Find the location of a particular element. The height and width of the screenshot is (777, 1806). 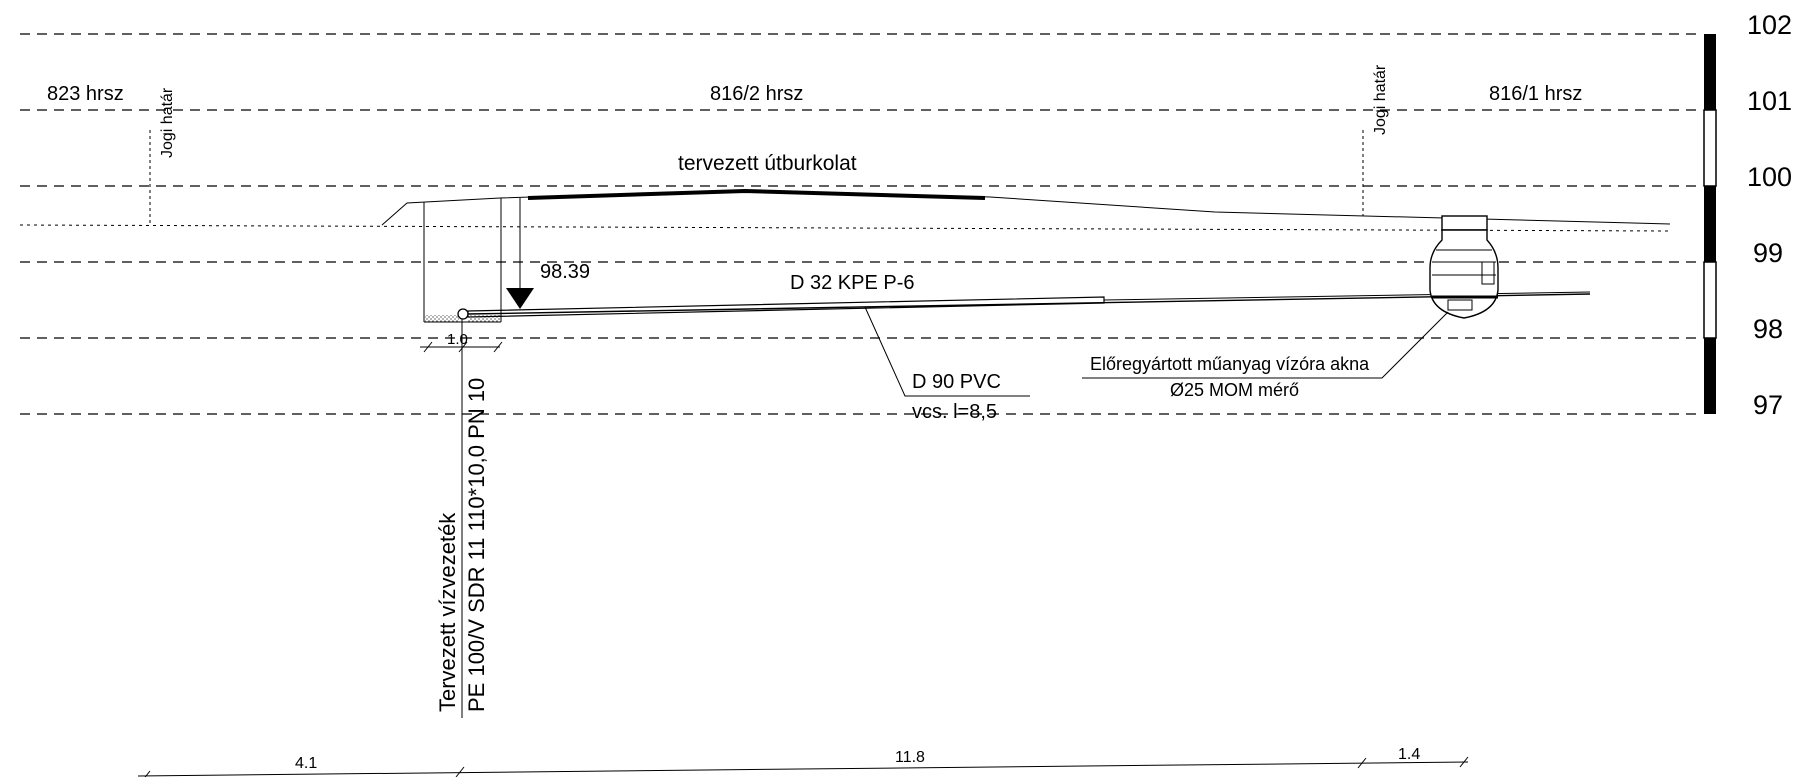

elevation-value: 98.39 is located at coordinates (565, 272).